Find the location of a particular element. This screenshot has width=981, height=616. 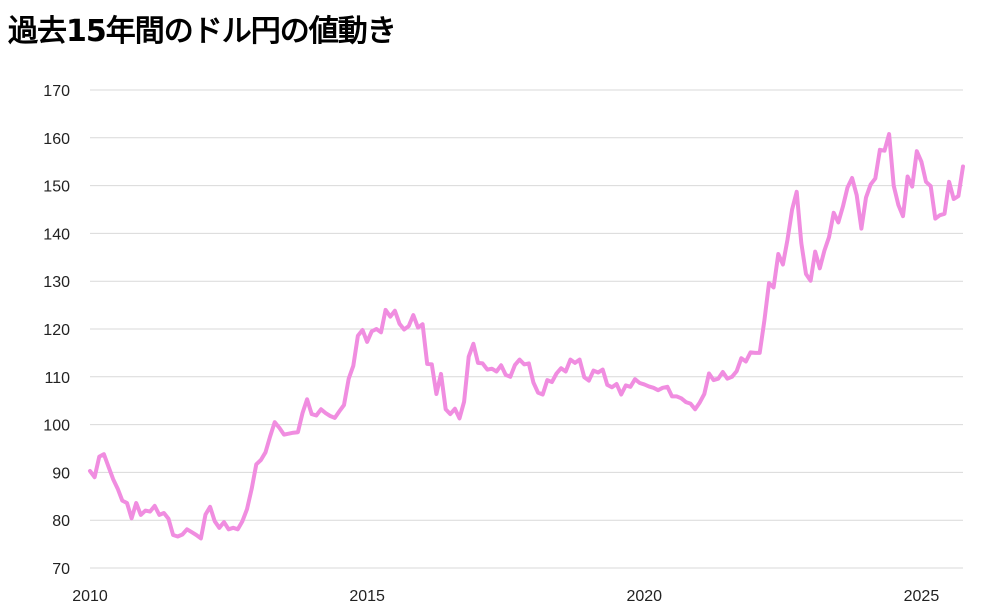

y-axis-ticks: 70 80 90 100 110 120 130 140 150 160 170 is located at coordinates (56, 330).